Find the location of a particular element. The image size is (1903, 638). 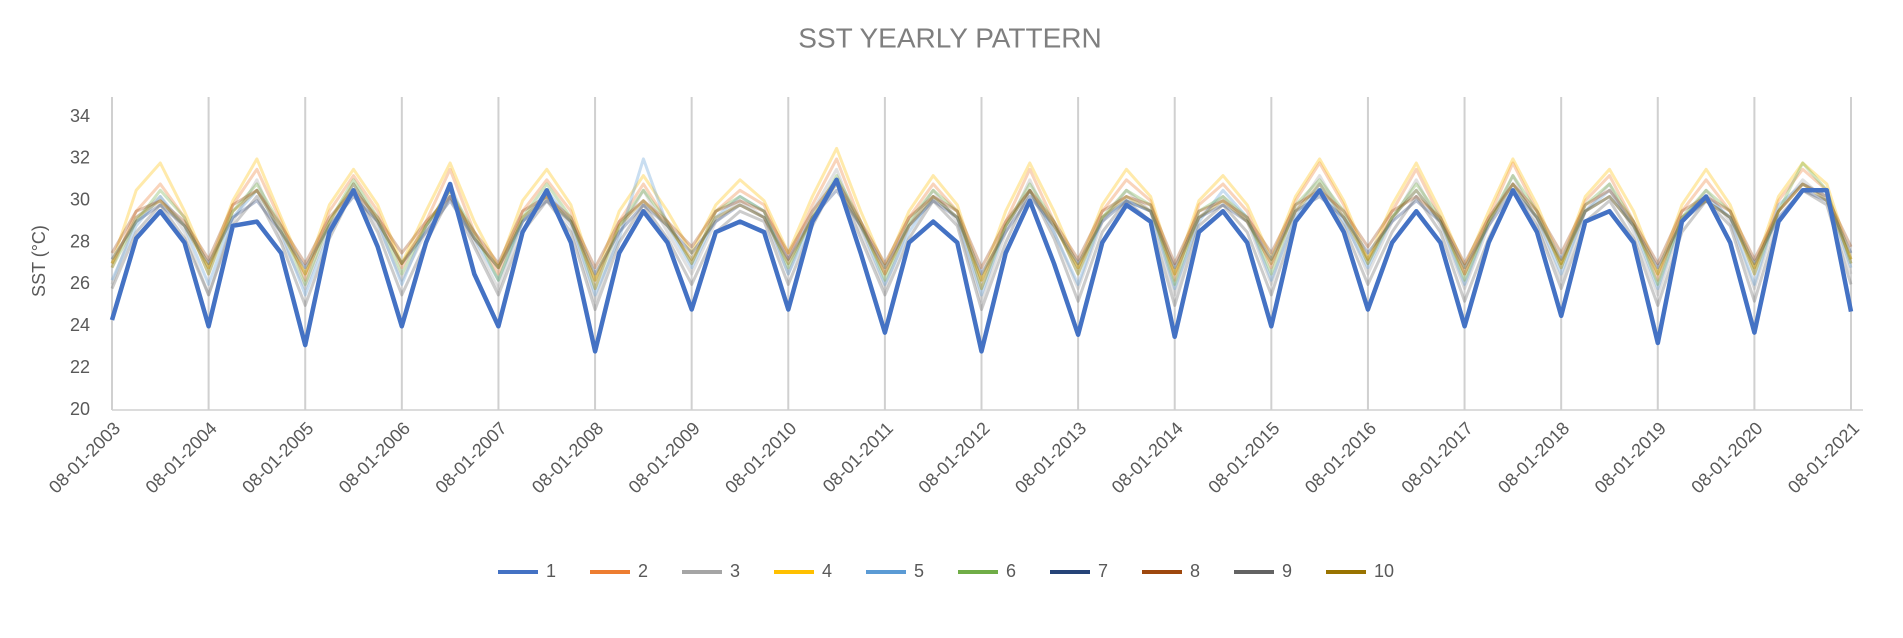

legend-label: 7 is located at coordinates (1103, 571).